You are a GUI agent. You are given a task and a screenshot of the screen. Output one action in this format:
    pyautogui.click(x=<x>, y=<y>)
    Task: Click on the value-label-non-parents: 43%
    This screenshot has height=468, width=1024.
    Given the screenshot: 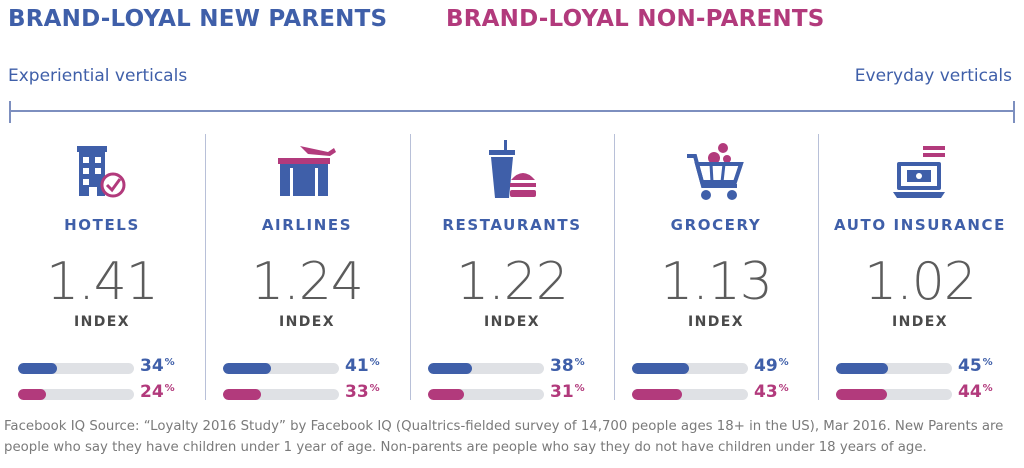 What is the action you would take?
    pyautogui.click(x=771, y=392)
    